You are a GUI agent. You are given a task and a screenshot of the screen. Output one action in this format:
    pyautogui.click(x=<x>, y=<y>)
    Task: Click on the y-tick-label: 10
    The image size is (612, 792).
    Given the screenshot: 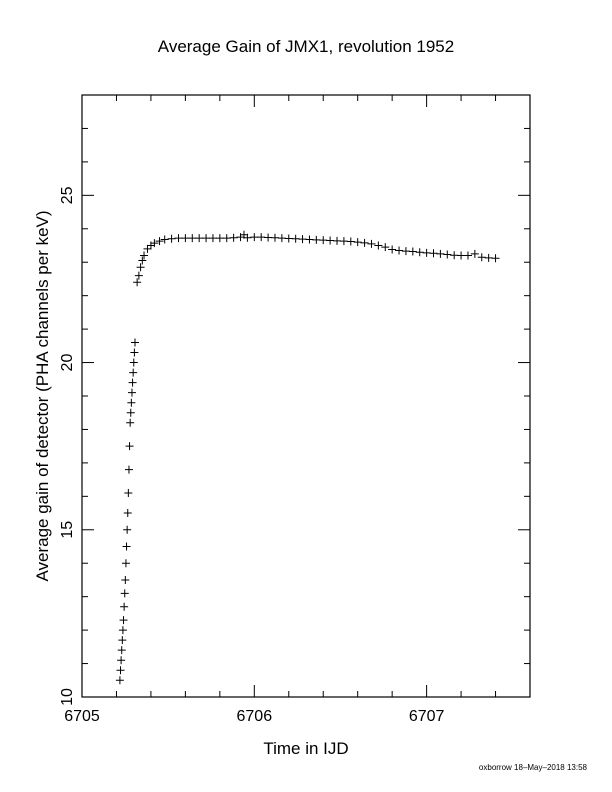 What is the action you would take?
    pyautogui.click(x=67, y=697)
    